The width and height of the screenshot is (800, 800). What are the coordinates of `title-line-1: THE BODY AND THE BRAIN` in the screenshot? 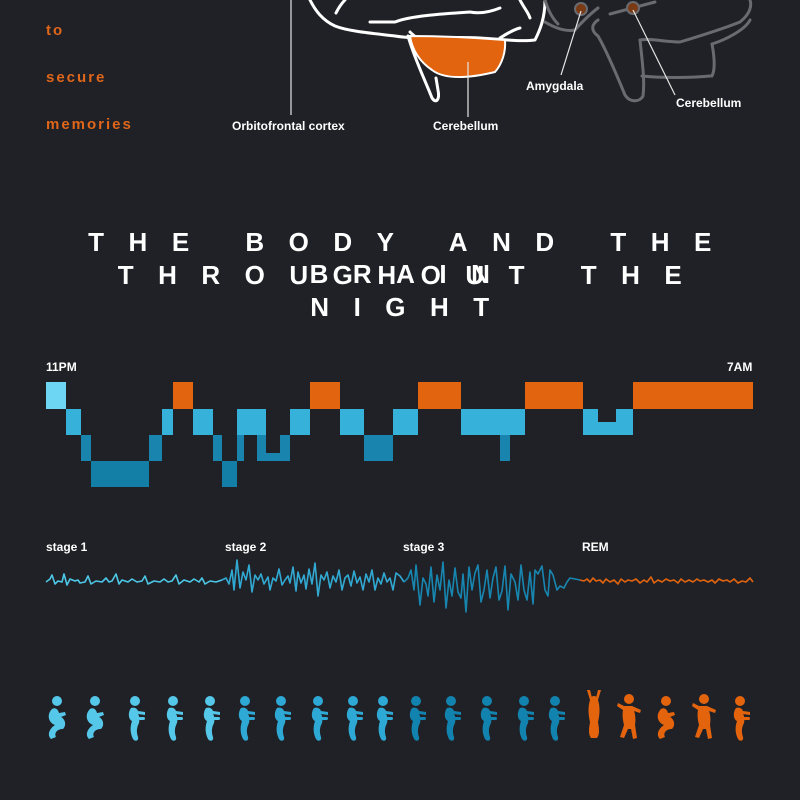 It's located at (412, 258).